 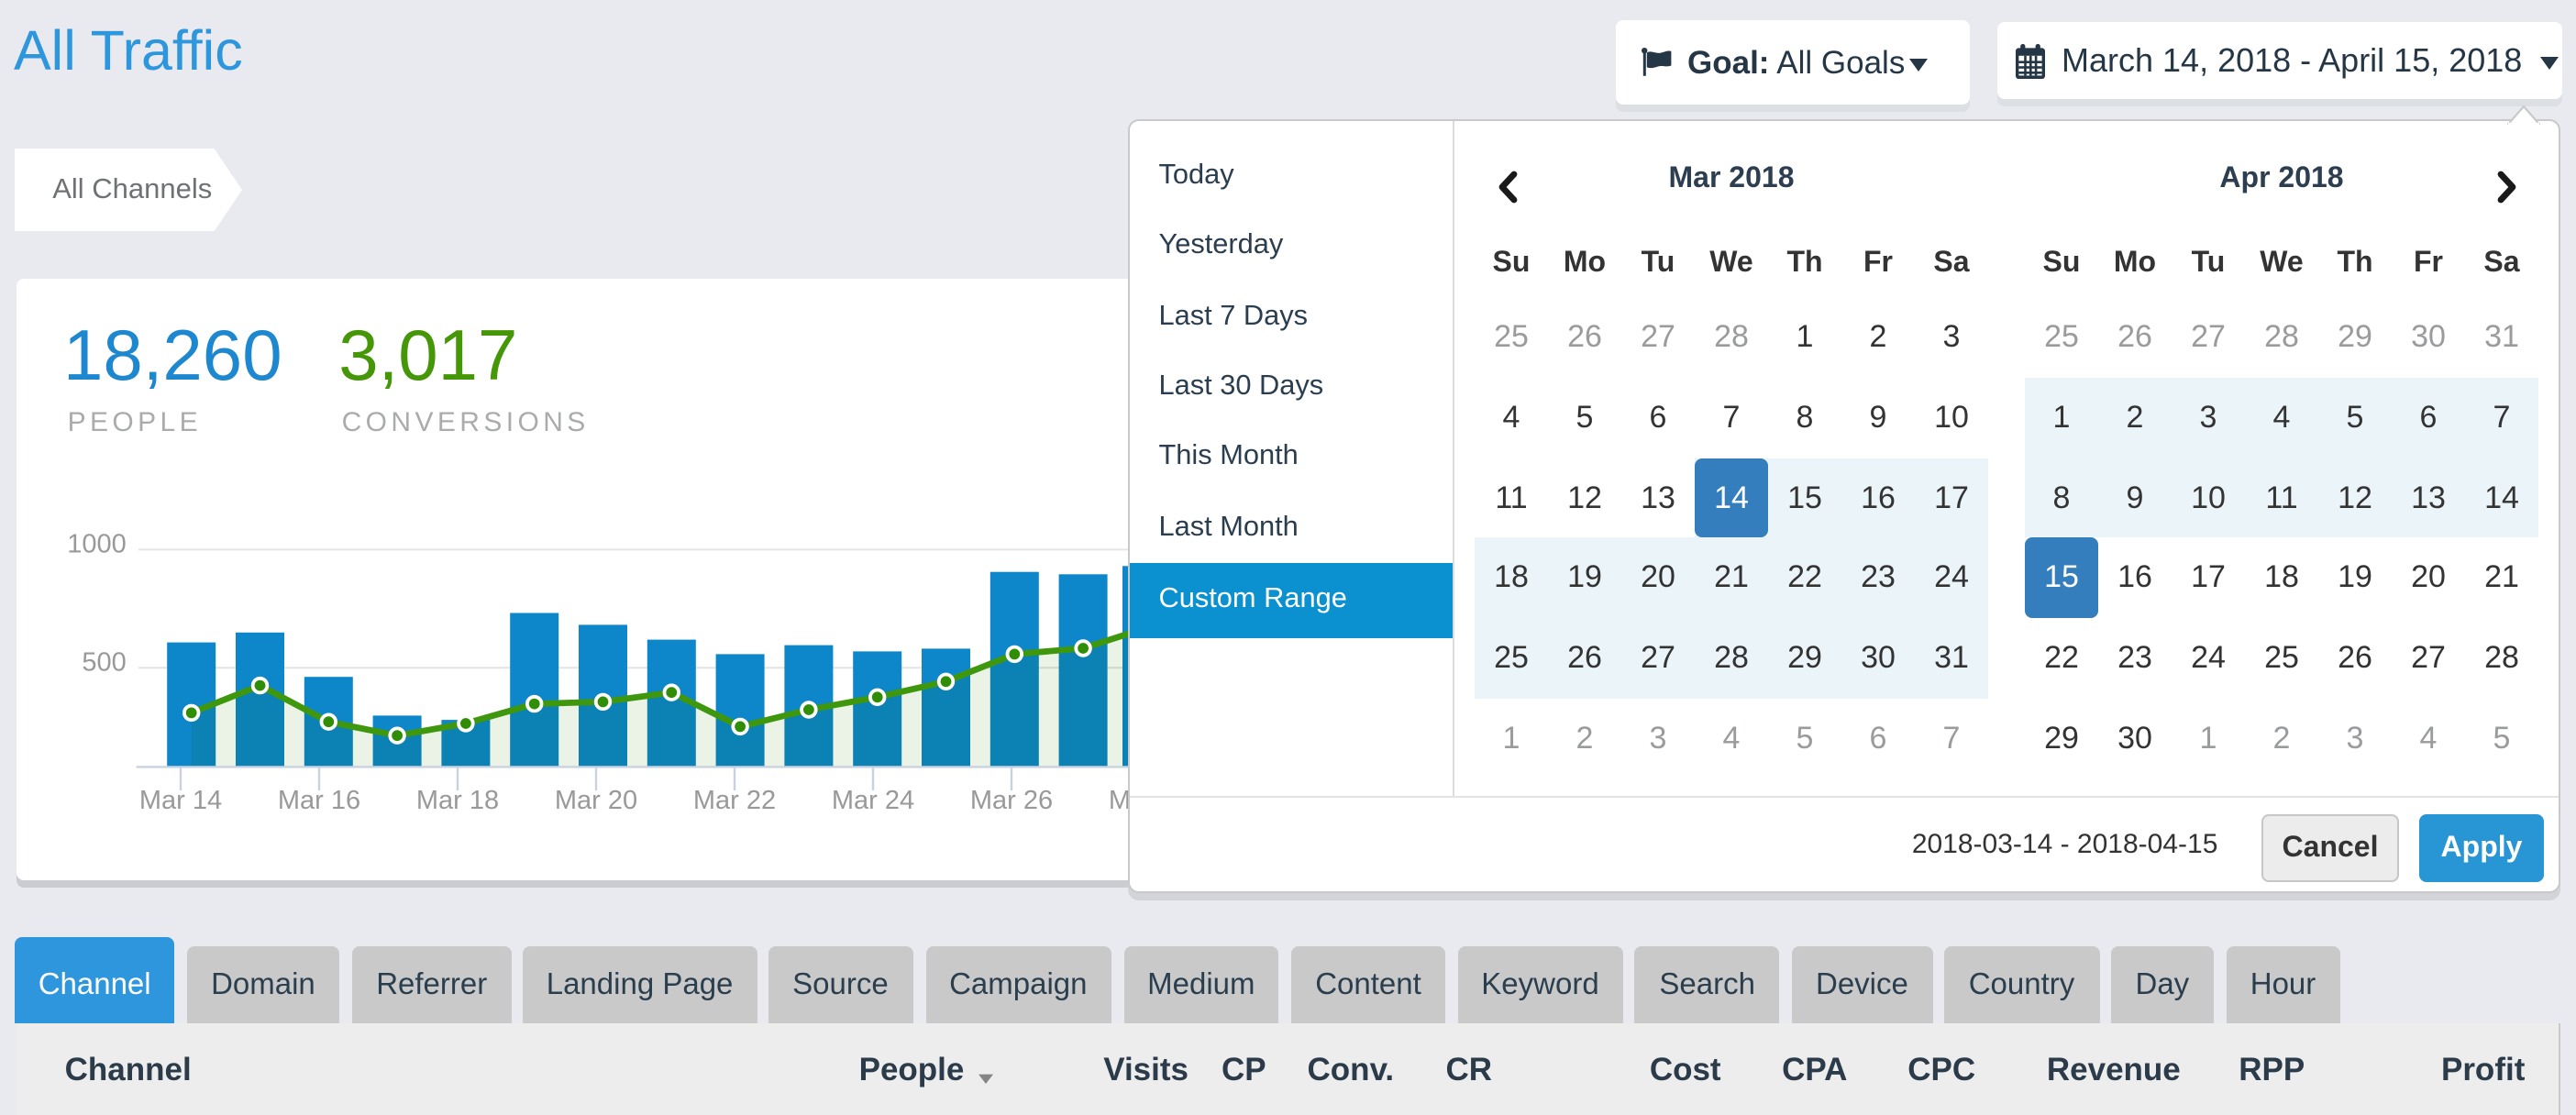 What do you see at coordinates (872, 799) in the screenshot?
I see `svg-text: Mar 24` at bounding box center [872, 799].